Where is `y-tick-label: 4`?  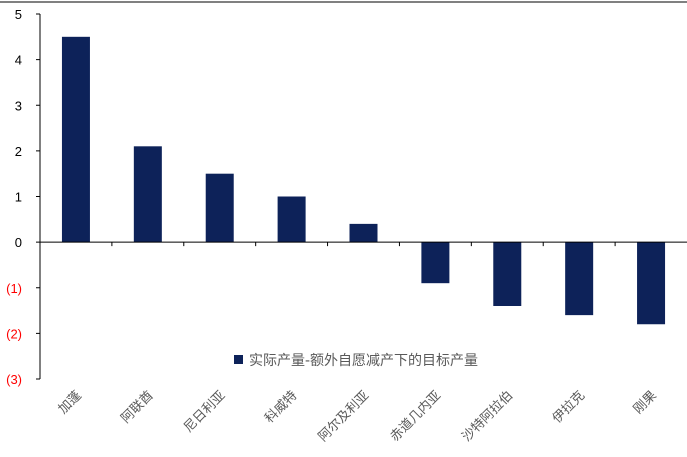 y-tick-label: 4 is located at coordinates (18, 60).